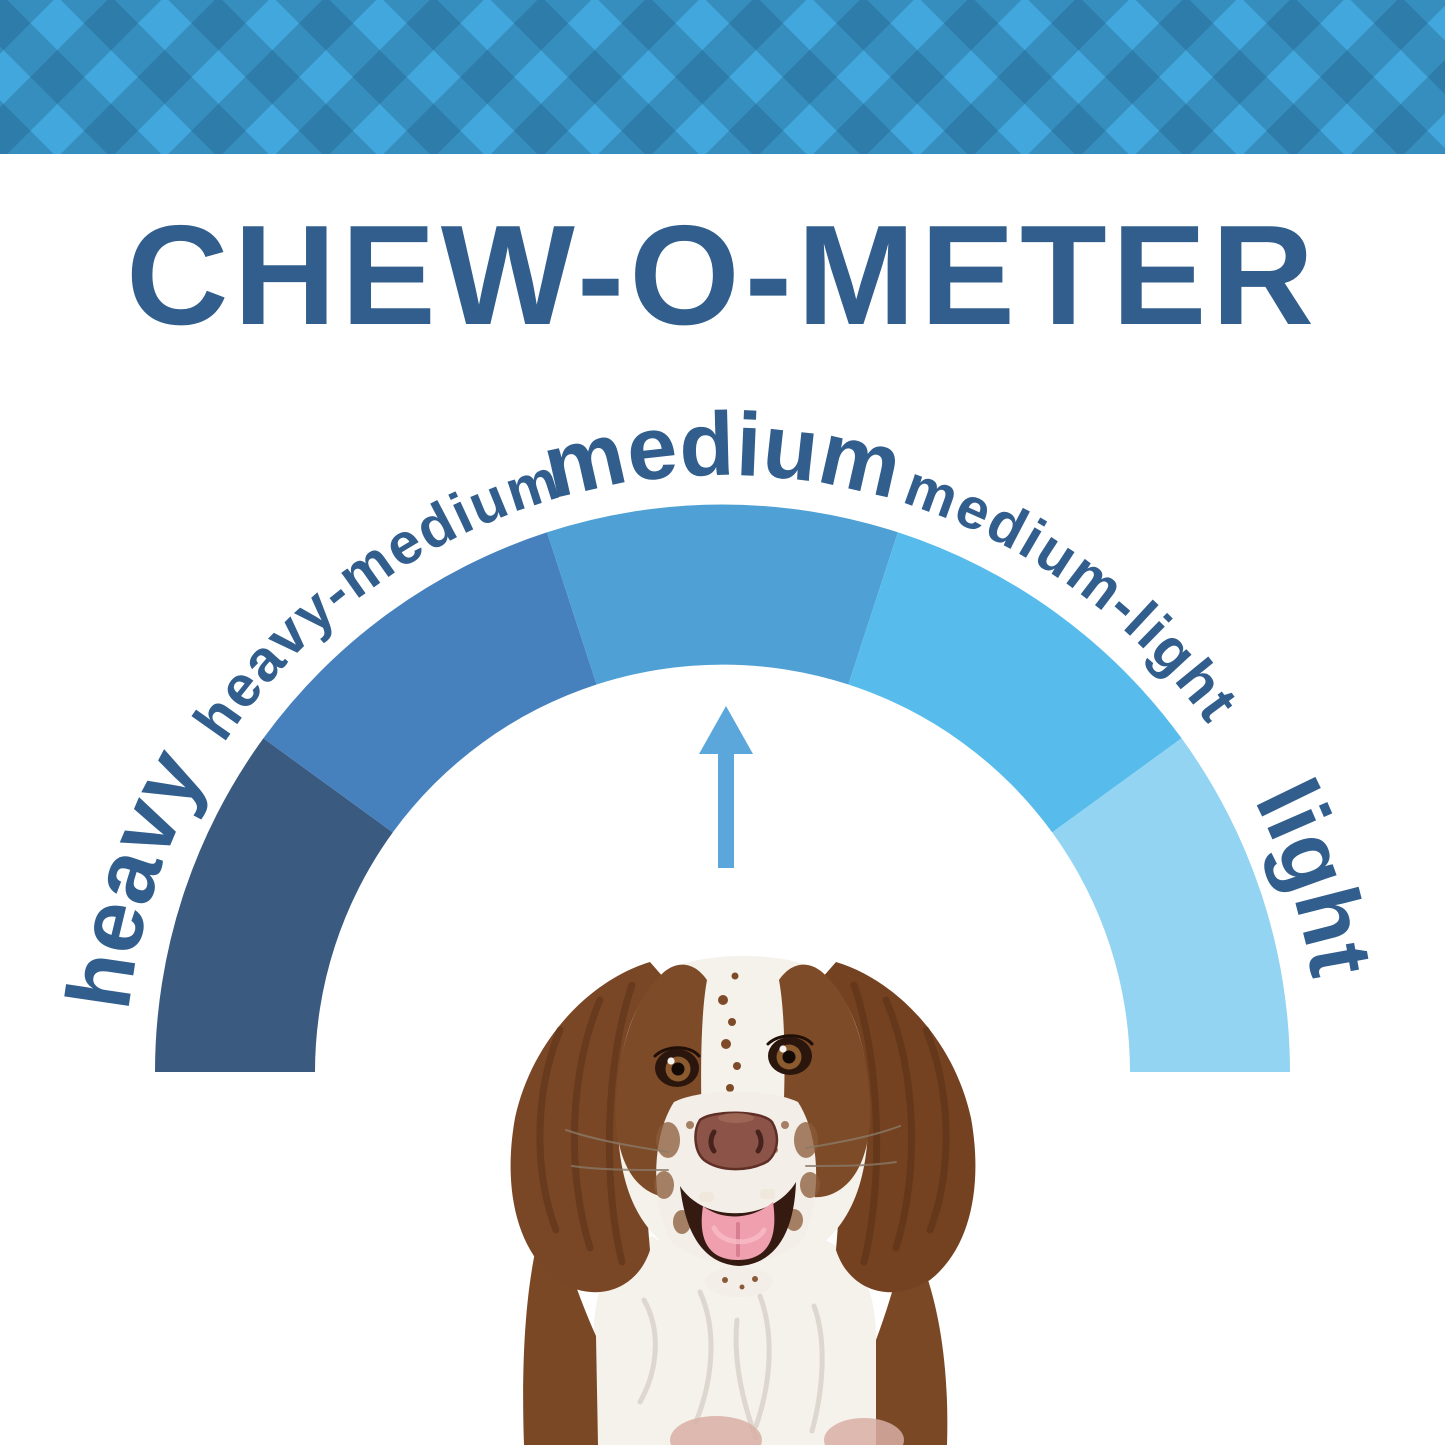 The height and width of the screenshot is (1445, 1445). What do you see at coordinates (722, 275) in the screenshot?
I see `page-title: CHEW-O-METER` at bounding box center [722, 275].